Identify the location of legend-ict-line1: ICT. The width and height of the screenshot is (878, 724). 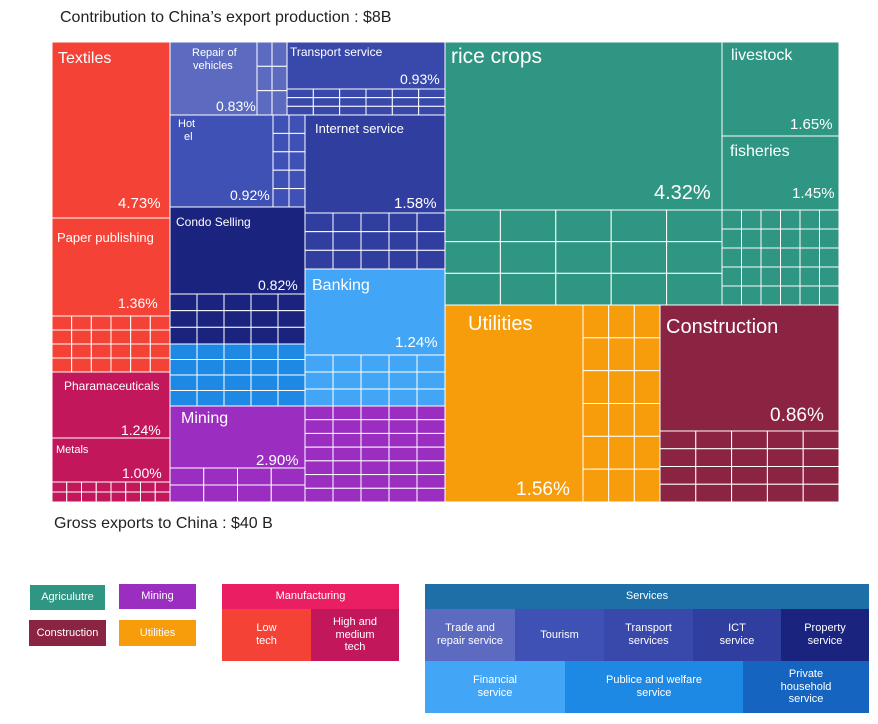
(737, 628).